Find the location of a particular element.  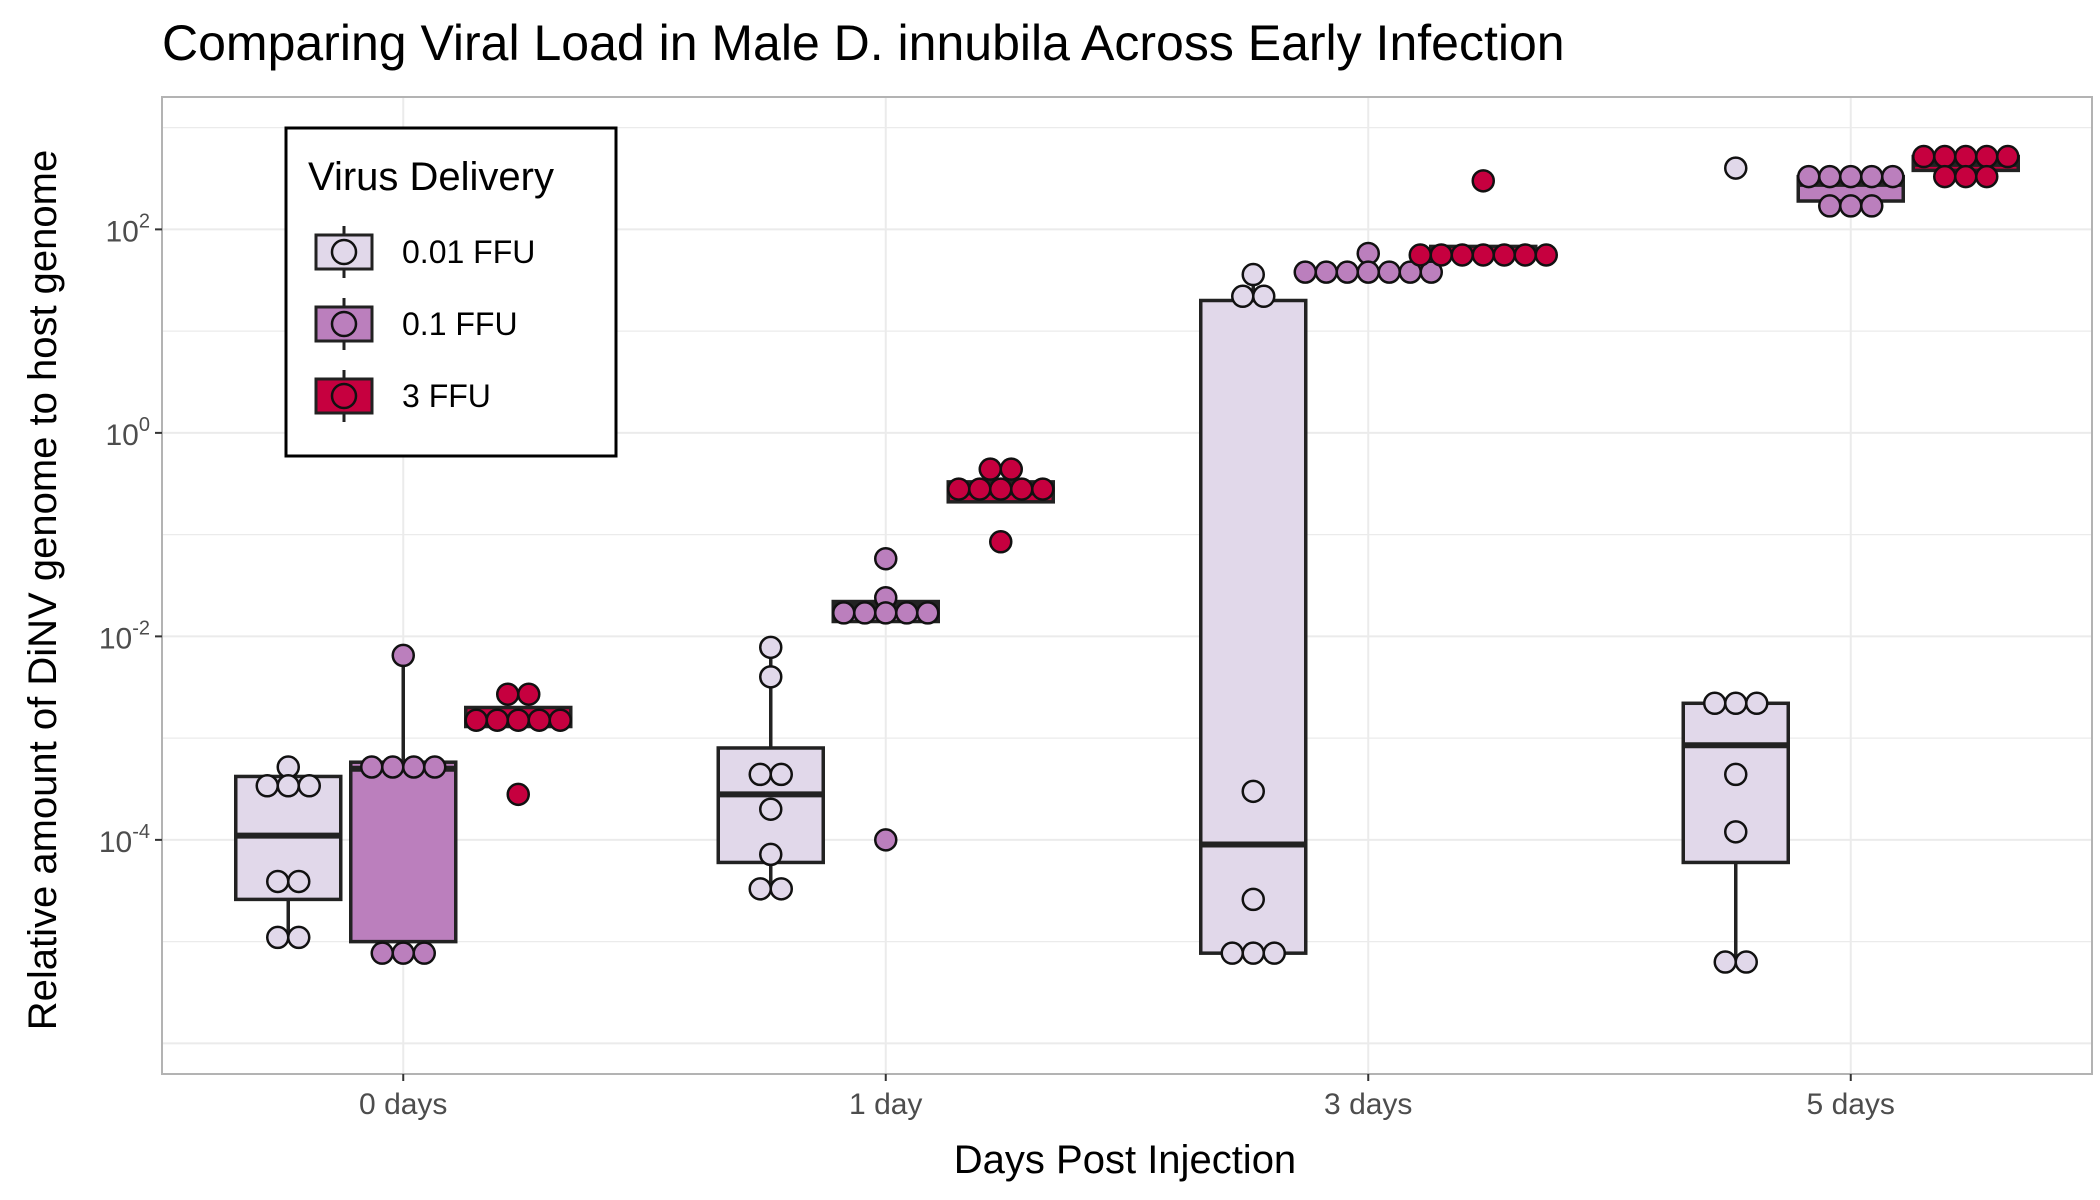

legend-label: 3 FFU is located at coordinates (446, 396).